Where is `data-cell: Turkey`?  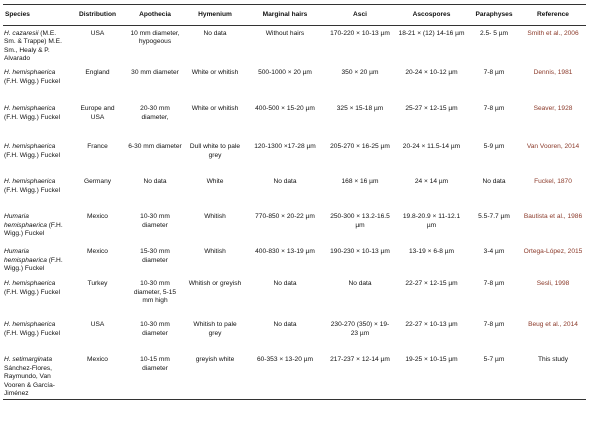
data-cell: Turkey is located at coordinates (97, 284).